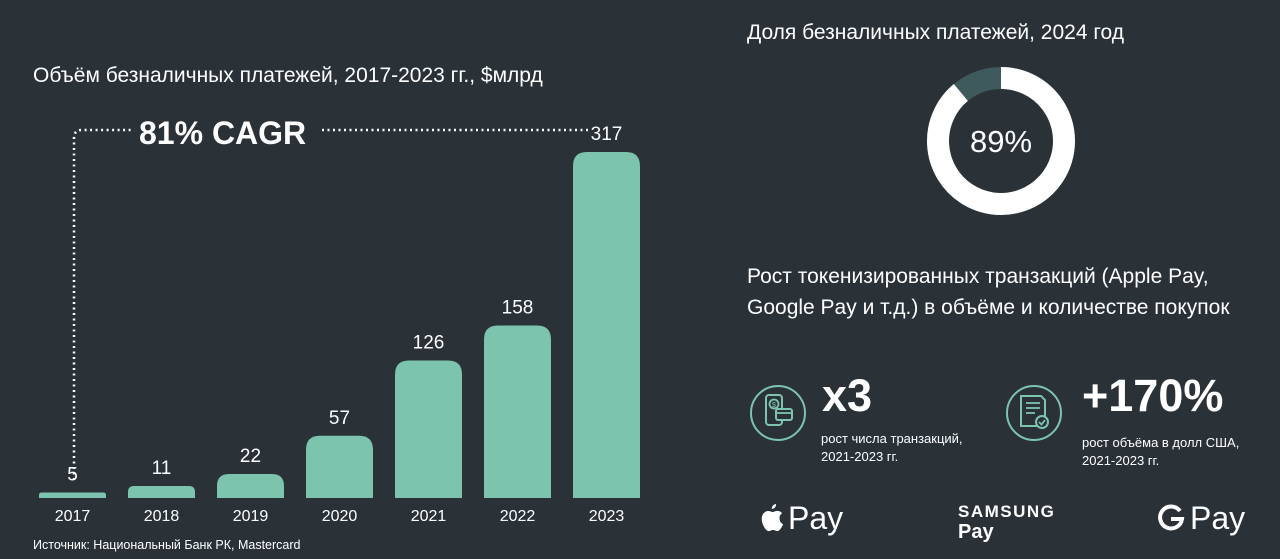 This screenshot has height=559, width=1280. Describe the element at coordinates (892, 438) in the screenshot. I see `stat-transactions-caption-1: рост числа транзакций,` at that location.